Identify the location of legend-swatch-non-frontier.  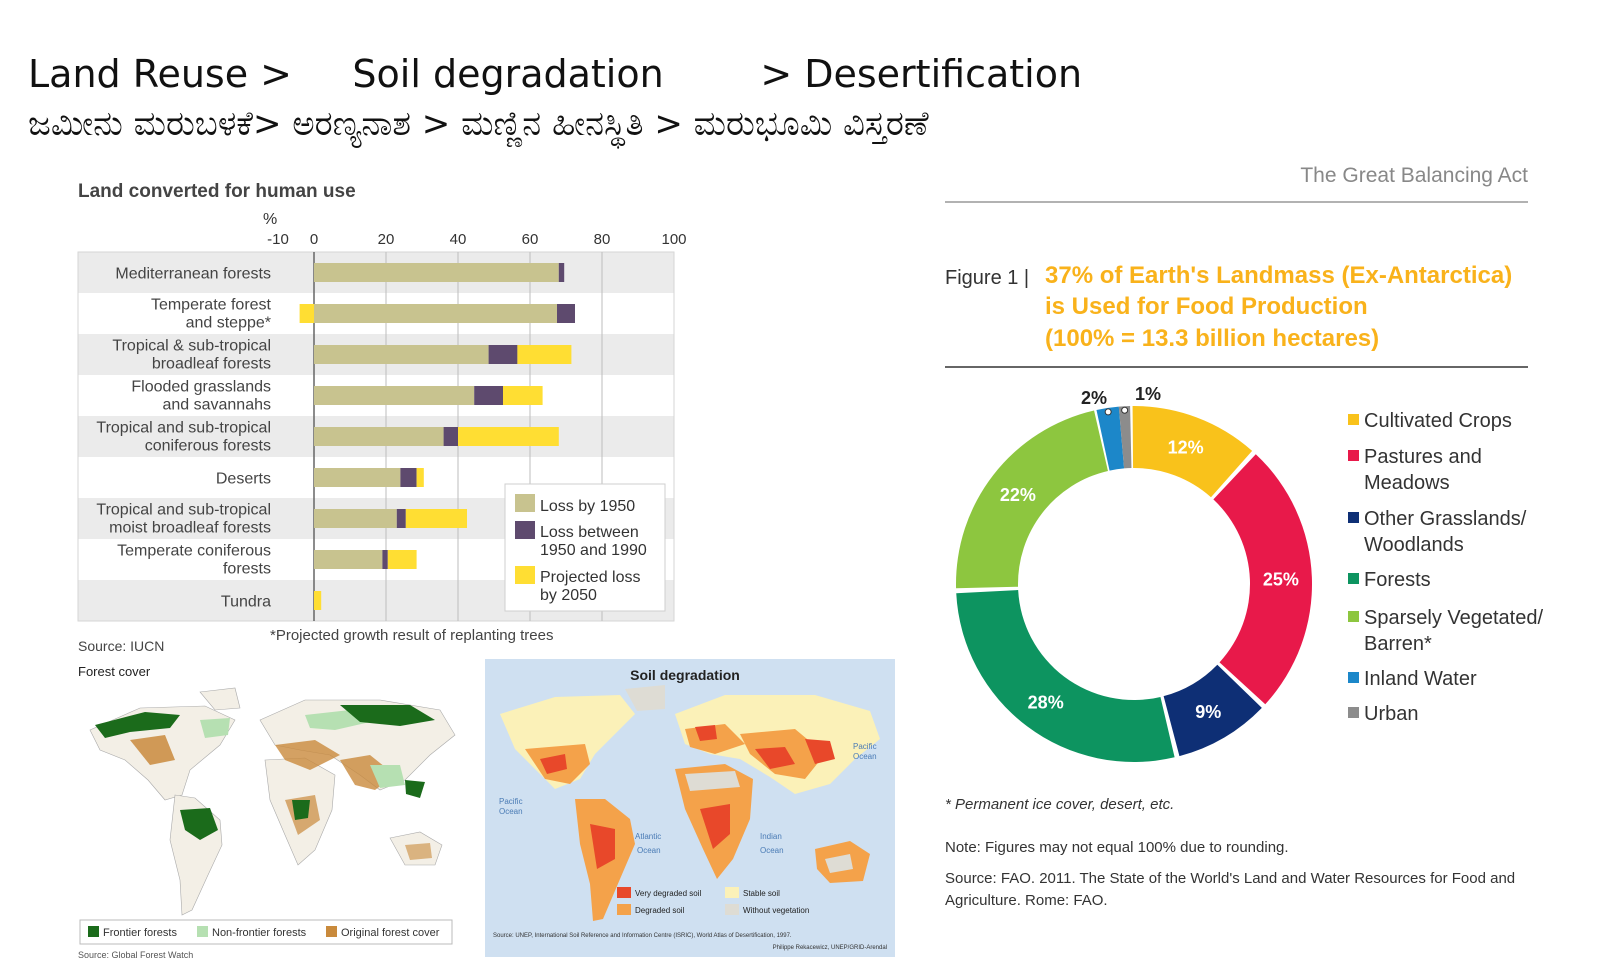
(202, 931).